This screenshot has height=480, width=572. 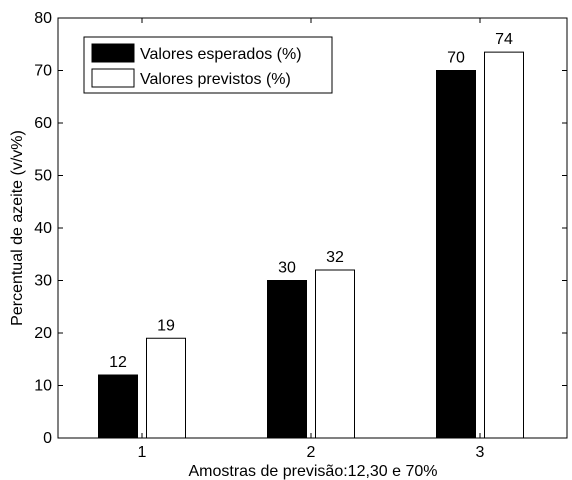 What do you see at coordinates (335, 257) in the screenshot?
I see `data-label-predicted: 32` at bounding box center [335, 257].